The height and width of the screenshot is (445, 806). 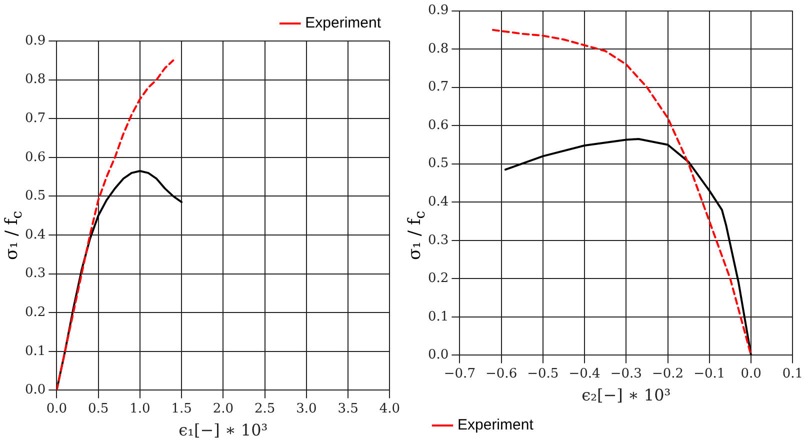 I want to click on x-tick-label: −0.5, so click(x=543, y=374).